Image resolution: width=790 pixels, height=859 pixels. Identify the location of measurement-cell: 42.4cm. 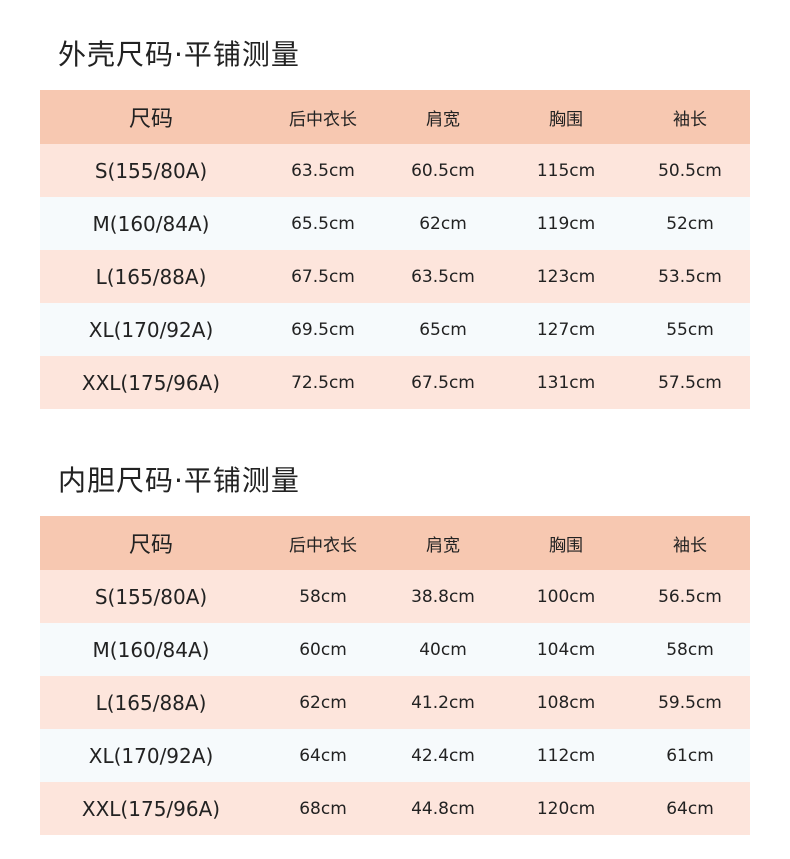
(443, 755).